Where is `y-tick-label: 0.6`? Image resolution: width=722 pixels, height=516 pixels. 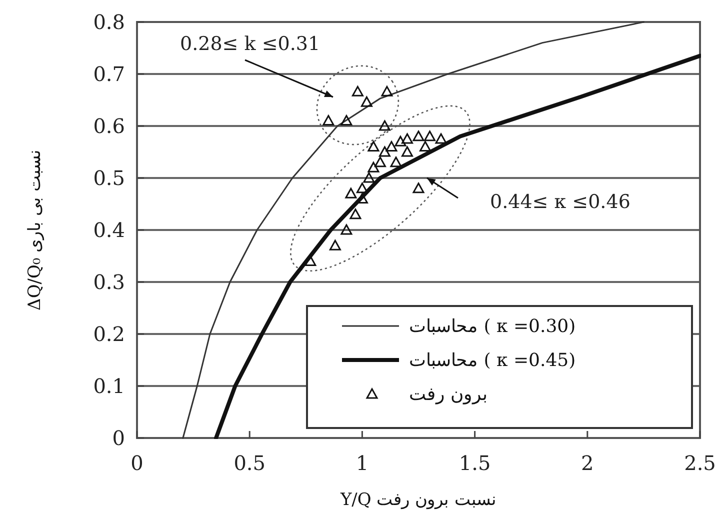 y-tick-label: 0.6 is located at coordinates (109, 126).